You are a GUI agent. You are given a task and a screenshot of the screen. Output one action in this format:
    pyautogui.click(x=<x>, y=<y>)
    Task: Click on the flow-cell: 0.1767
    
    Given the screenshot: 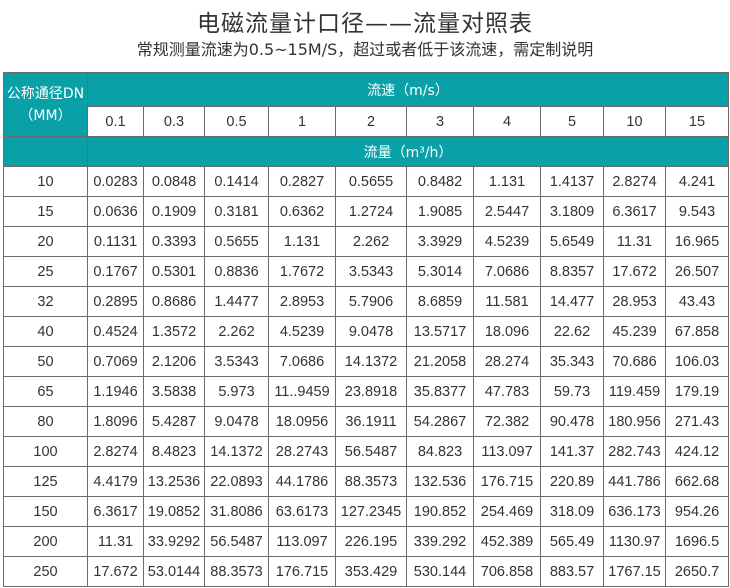 What is the action you would take?
    pyautogui.click(x=115, y=271)
    